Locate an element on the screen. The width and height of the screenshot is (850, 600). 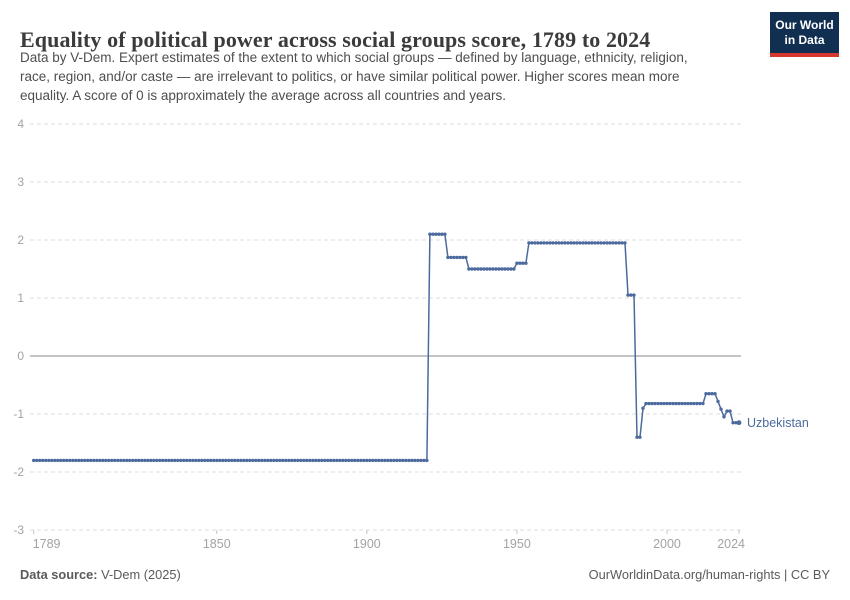
y-tick-label: -1 is located at coordinates (18, 414).